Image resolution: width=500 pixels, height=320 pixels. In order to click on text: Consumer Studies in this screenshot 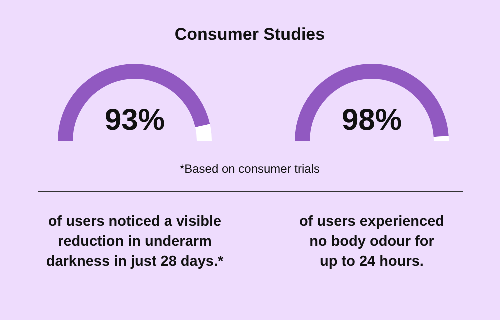, I will do `click(250, 34)`.